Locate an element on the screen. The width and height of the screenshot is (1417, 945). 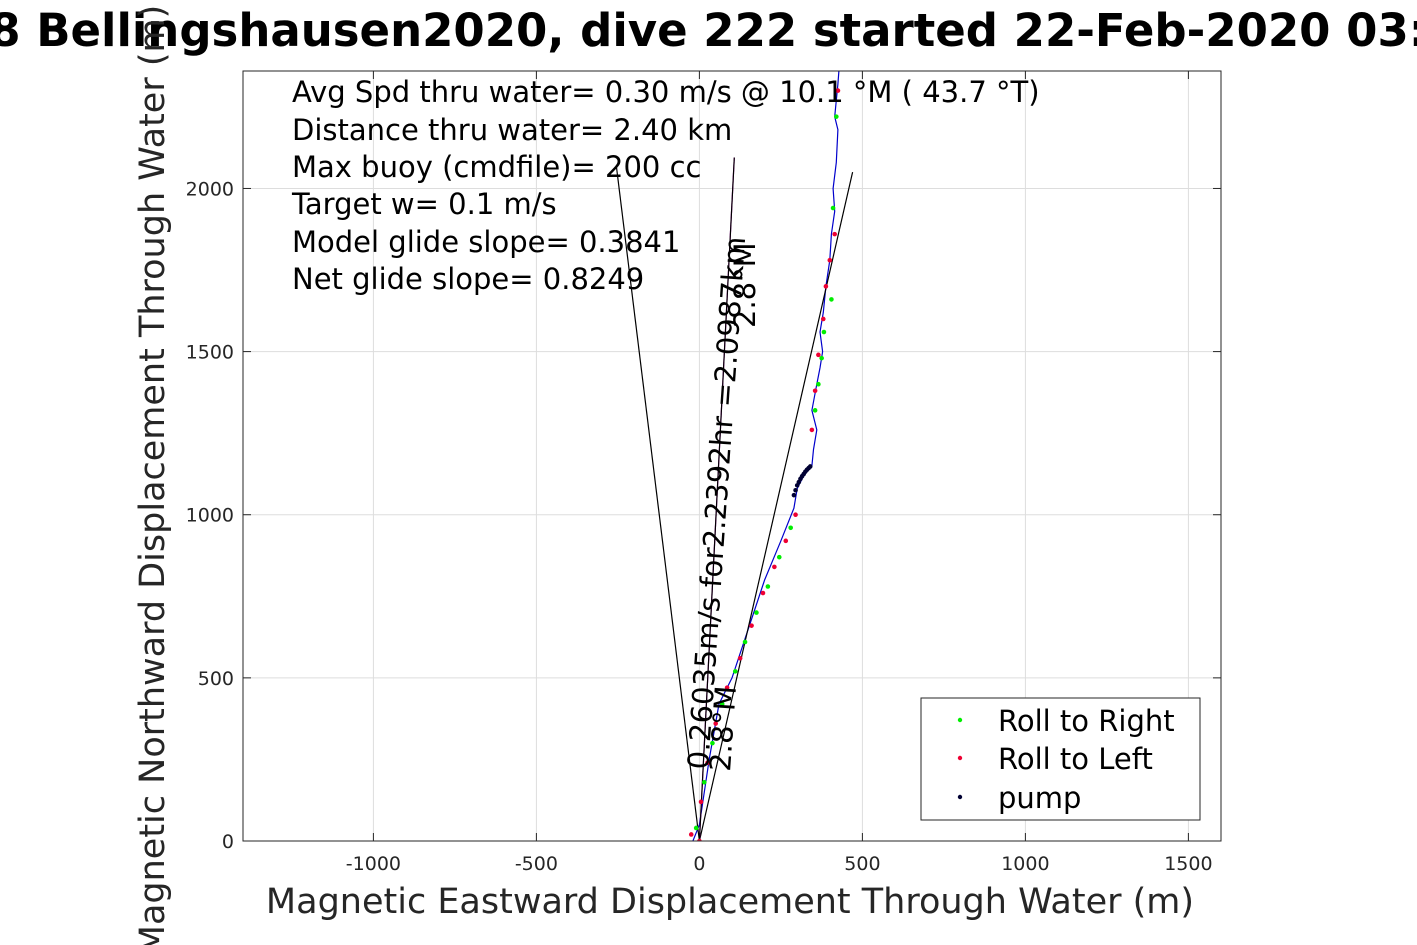
glide-heading-label-upper: 2.8°M is located at coordinates (745, 285).